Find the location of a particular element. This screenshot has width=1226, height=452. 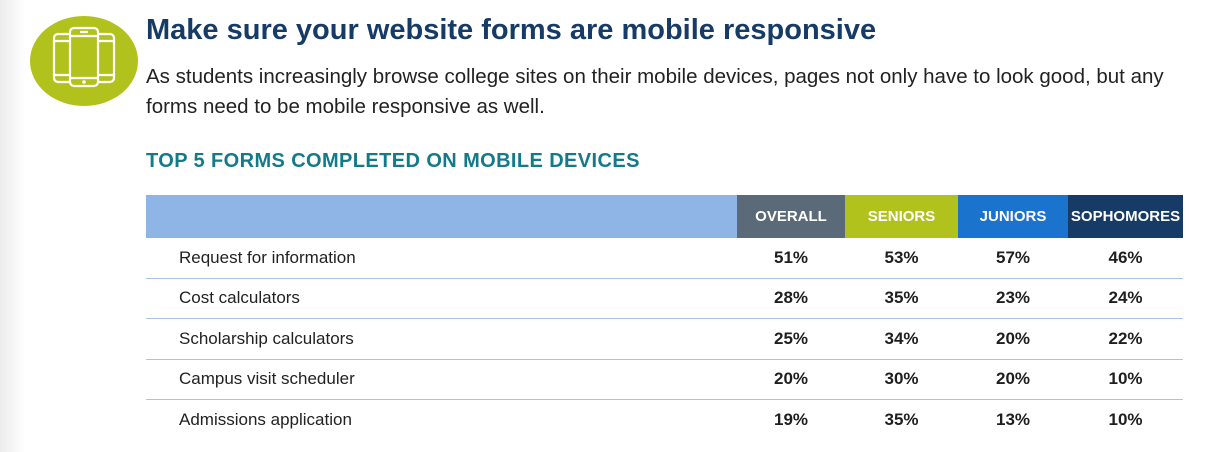

value-overall: 20% is located at coordinates (791, 379).